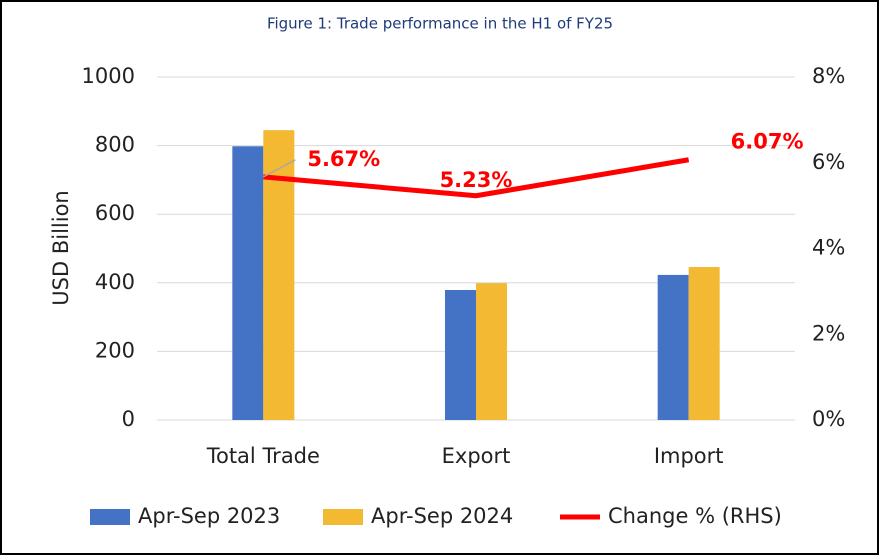 The image size is (879, 555). Describe the element at coordinates (767, 142) in the screenshot. I see `data-label: 6.07%` at that location.